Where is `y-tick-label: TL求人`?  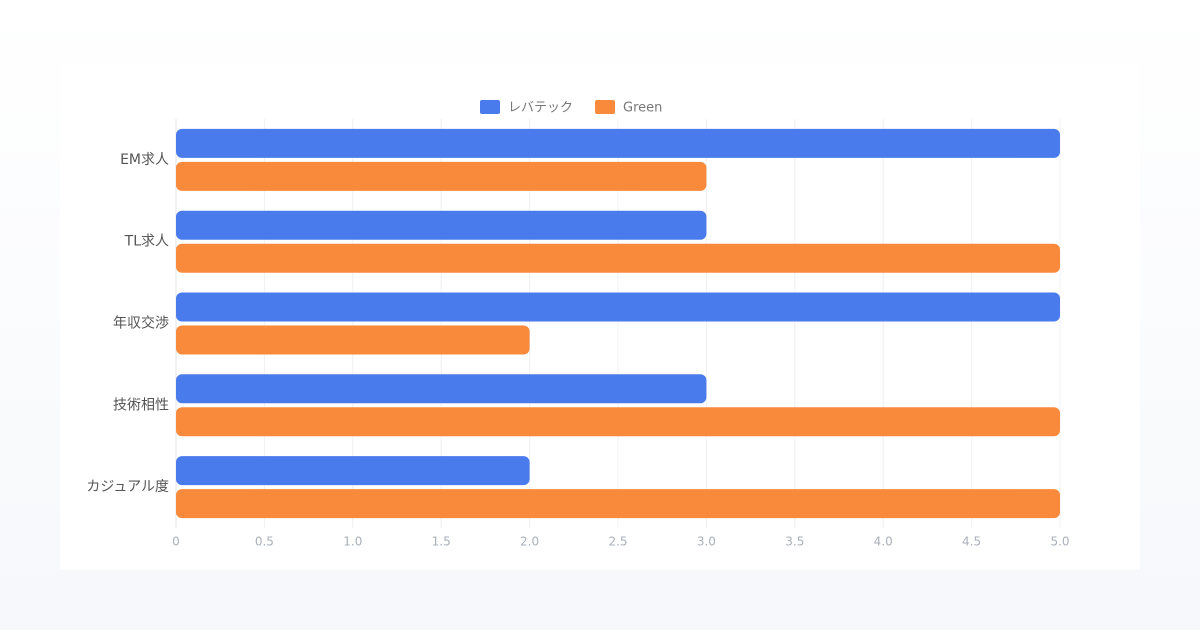 y-tick-label: TL求人 is located at coordinates (146, 242).